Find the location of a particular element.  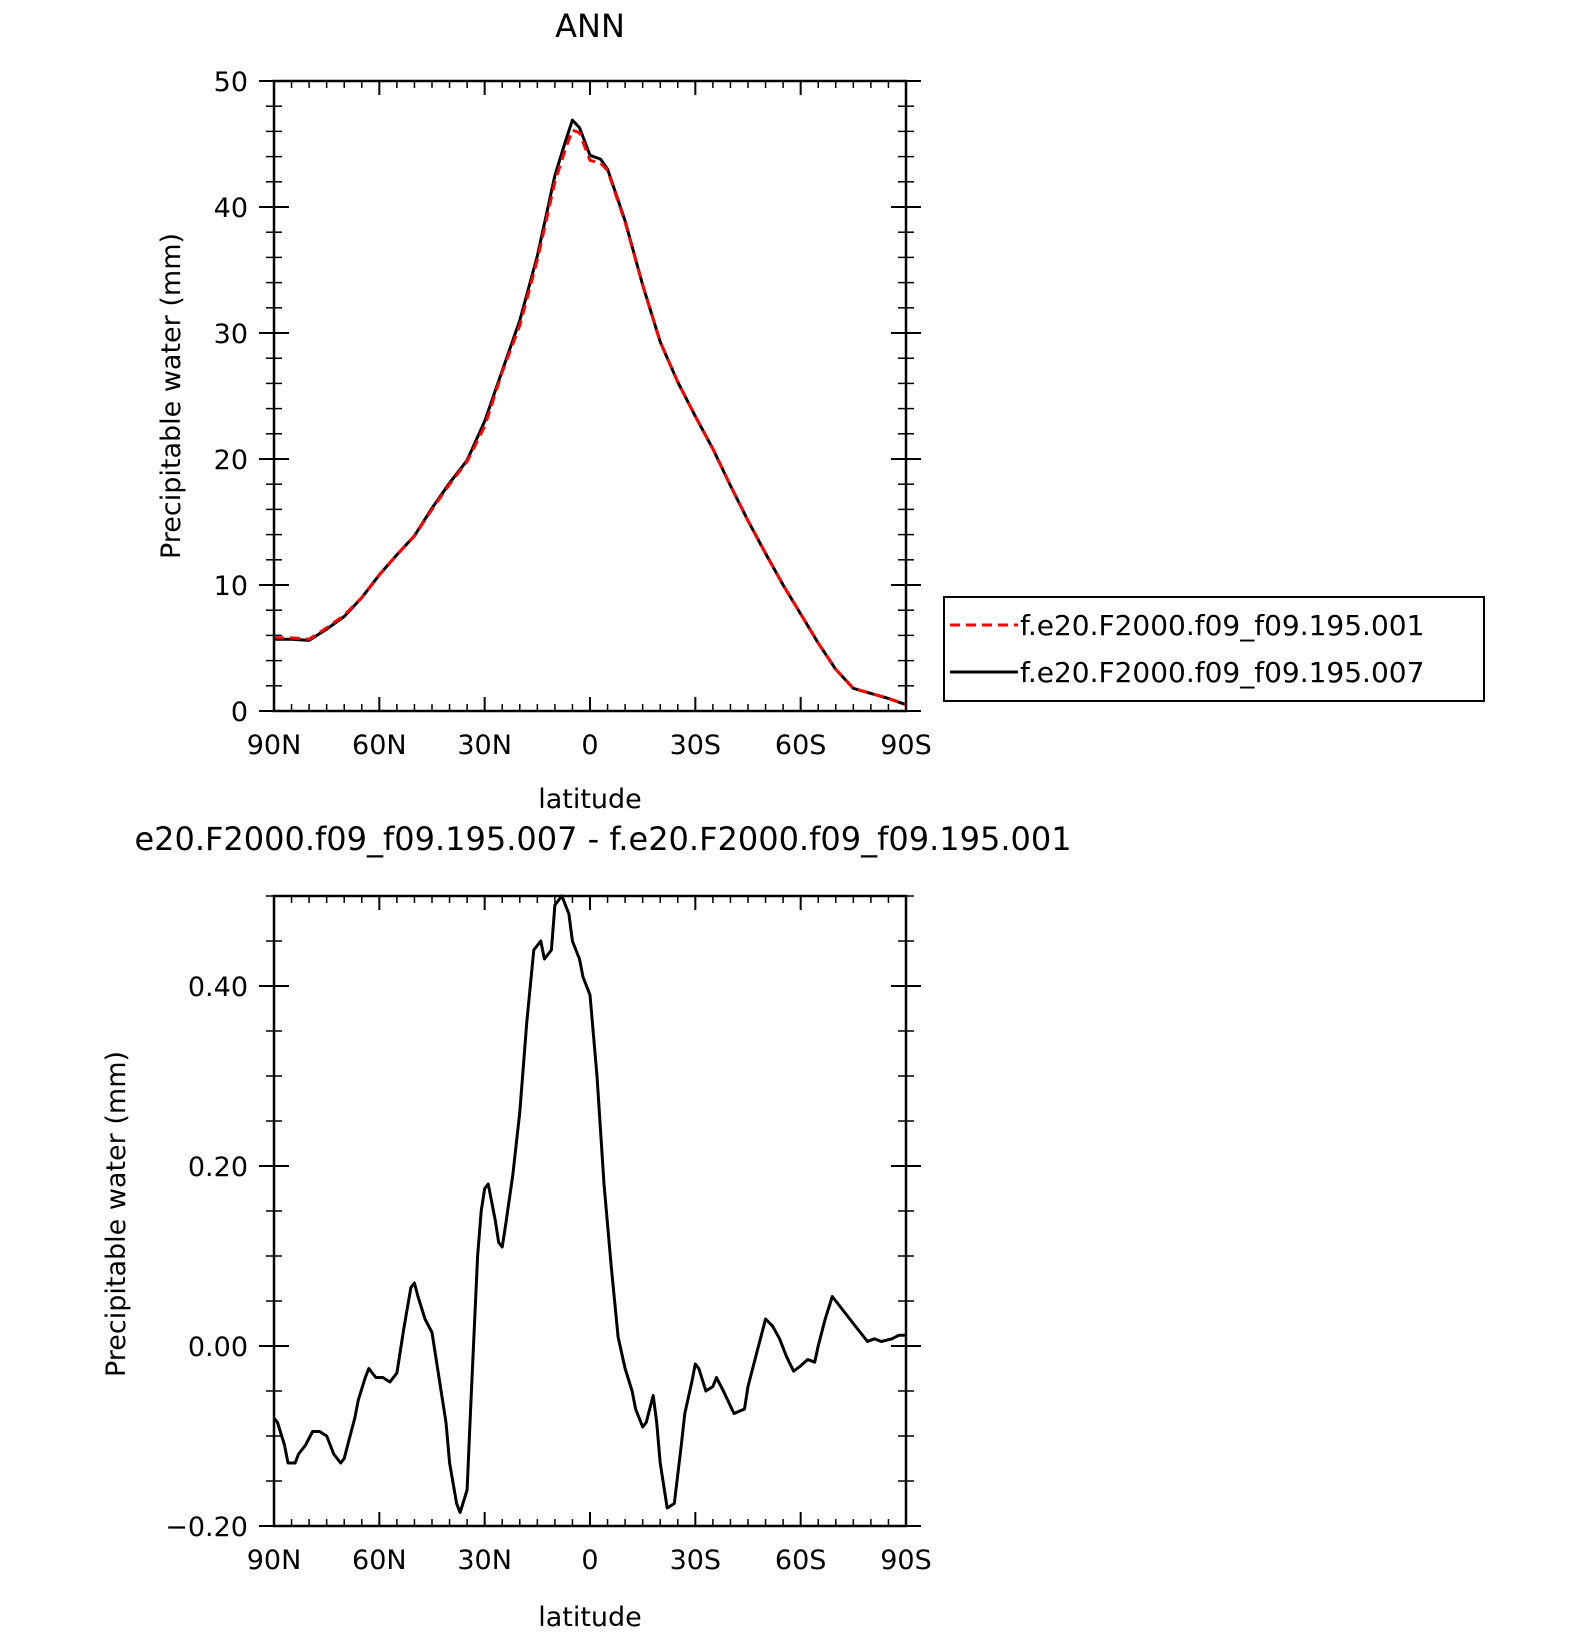

bot-x-tick-label: 60N is located at coordinates (379, 1560).